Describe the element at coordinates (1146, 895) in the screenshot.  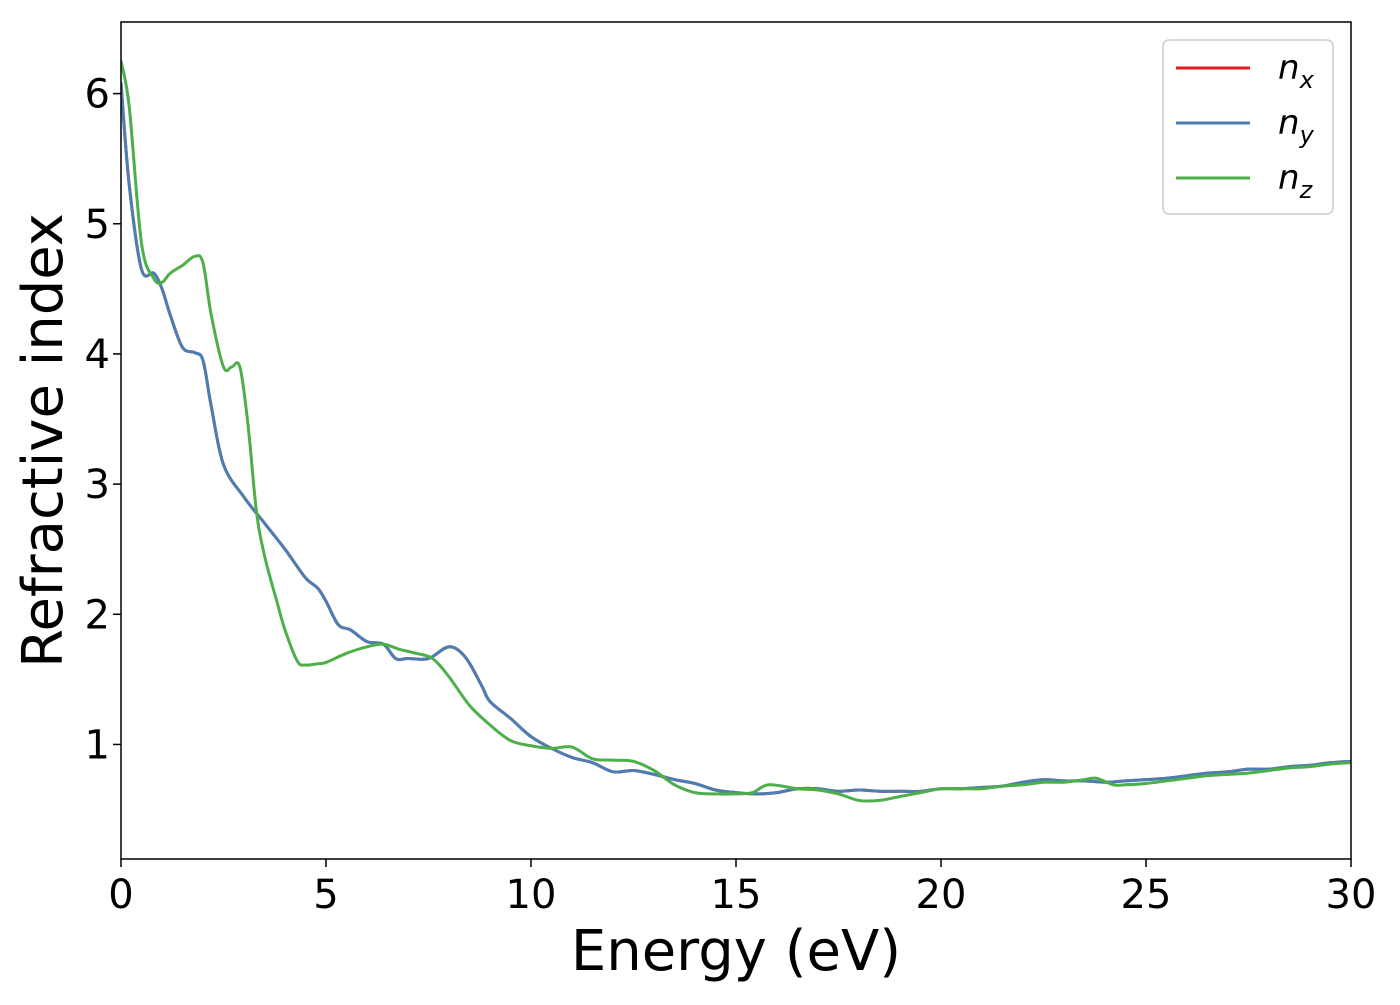
I see `x-tick-label: 25` at that location.